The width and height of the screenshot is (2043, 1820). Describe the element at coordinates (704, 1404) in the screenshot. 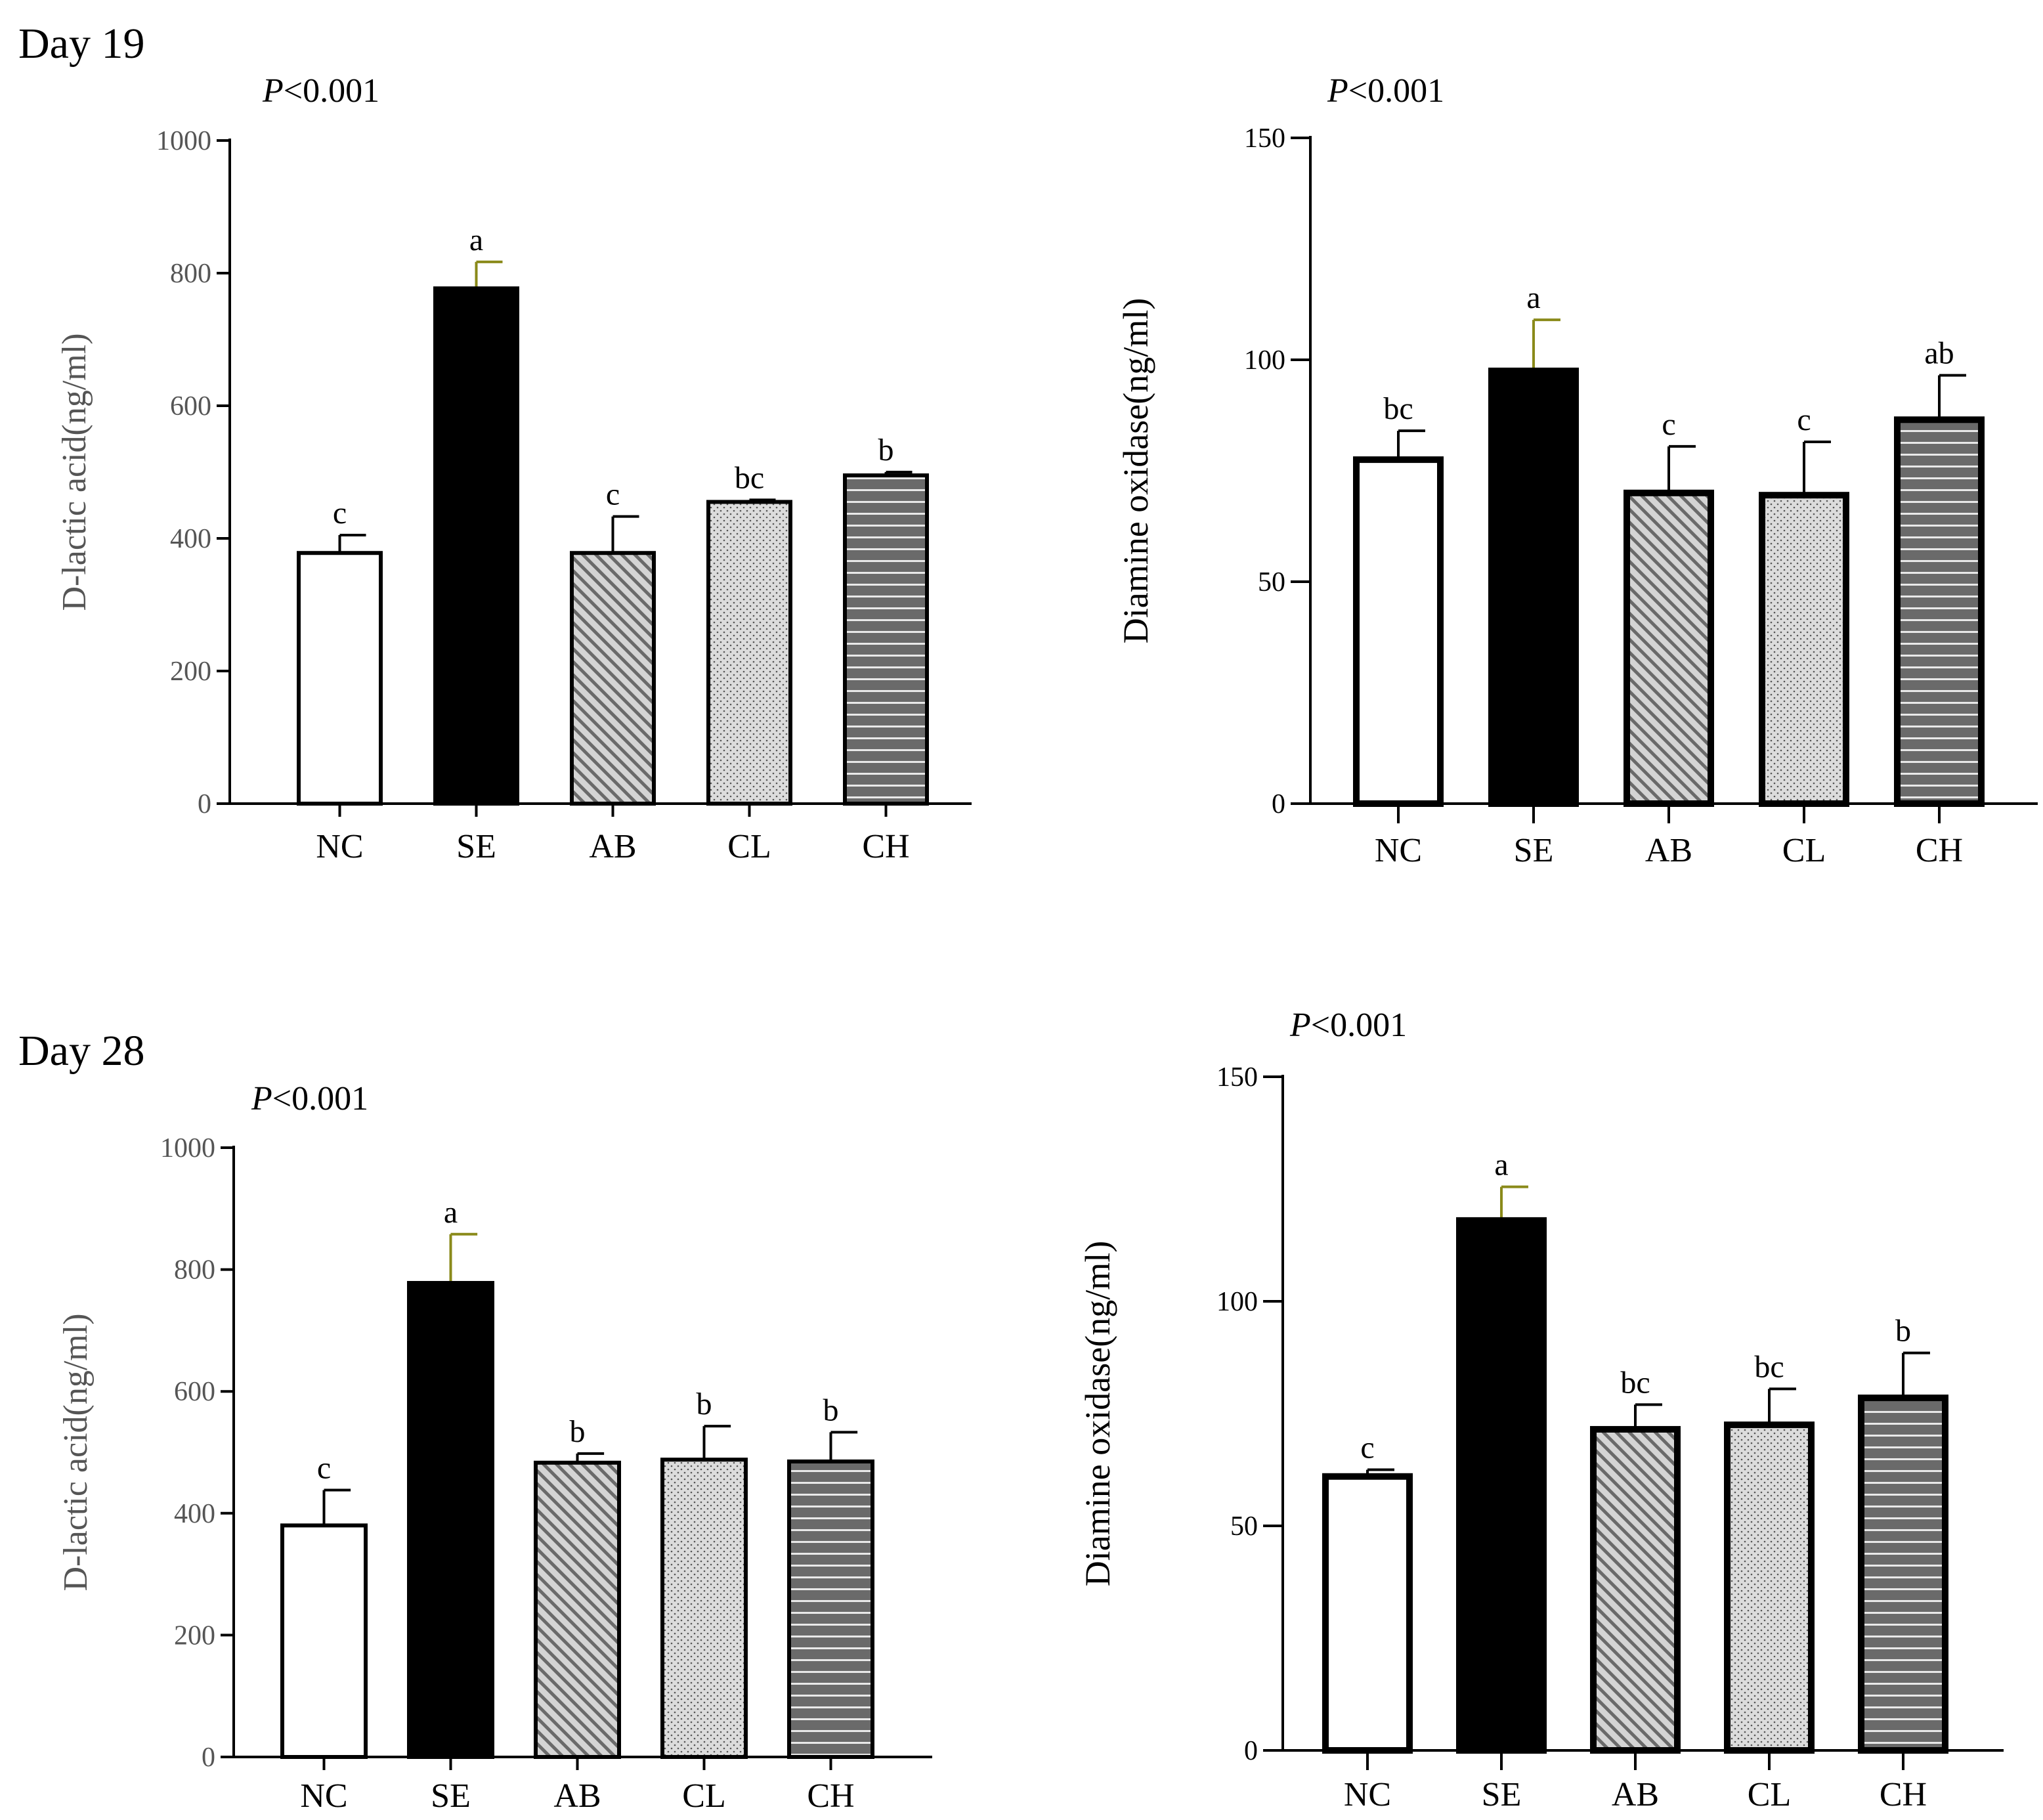

I see `significance-letter-cl: b` at that location.